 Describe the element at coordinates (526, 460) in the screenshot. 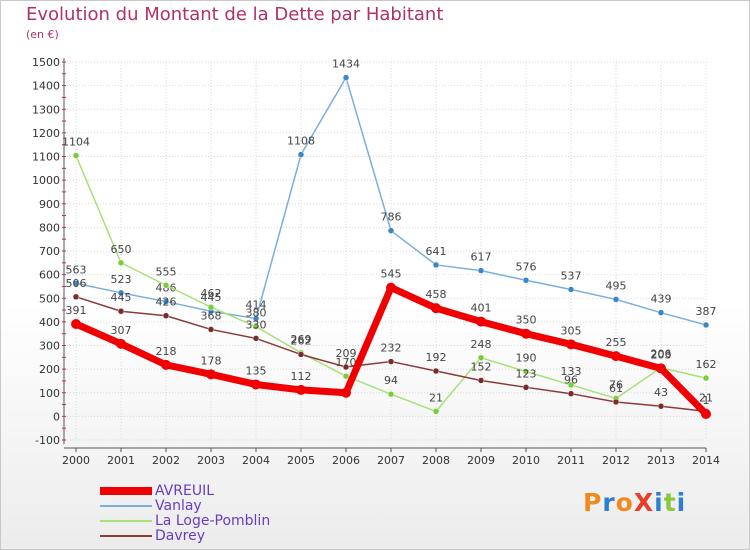

I see `x-tick-label: 2010` at that location.